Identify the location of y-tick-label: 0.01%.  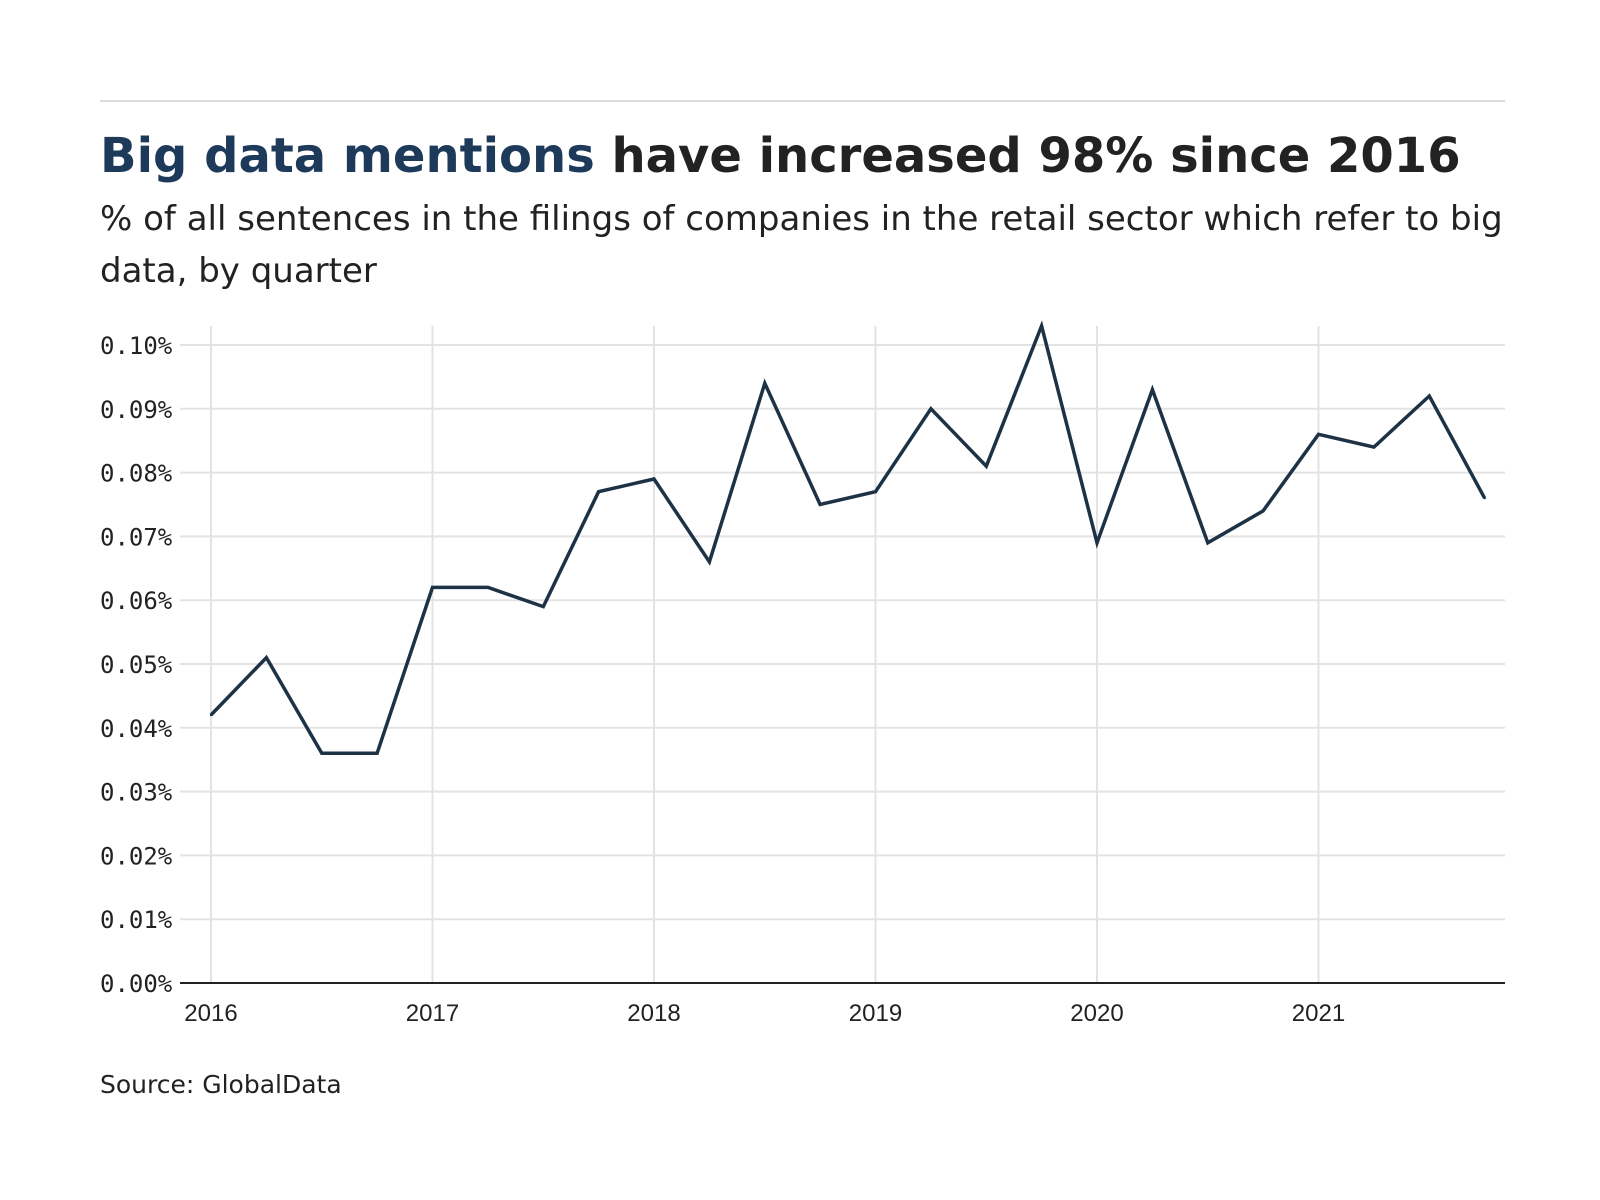
(136, 920).